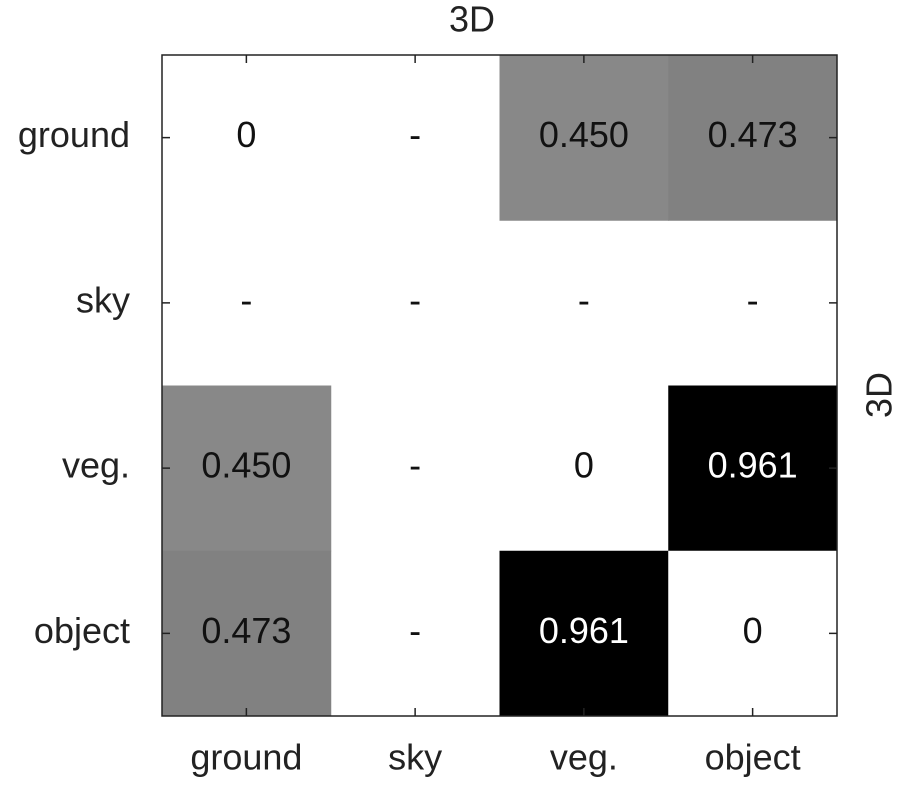 Image resolution: width=900 pixels, height=785 pixels. I want to click on x-tick-label: veg., so click(584, 757).